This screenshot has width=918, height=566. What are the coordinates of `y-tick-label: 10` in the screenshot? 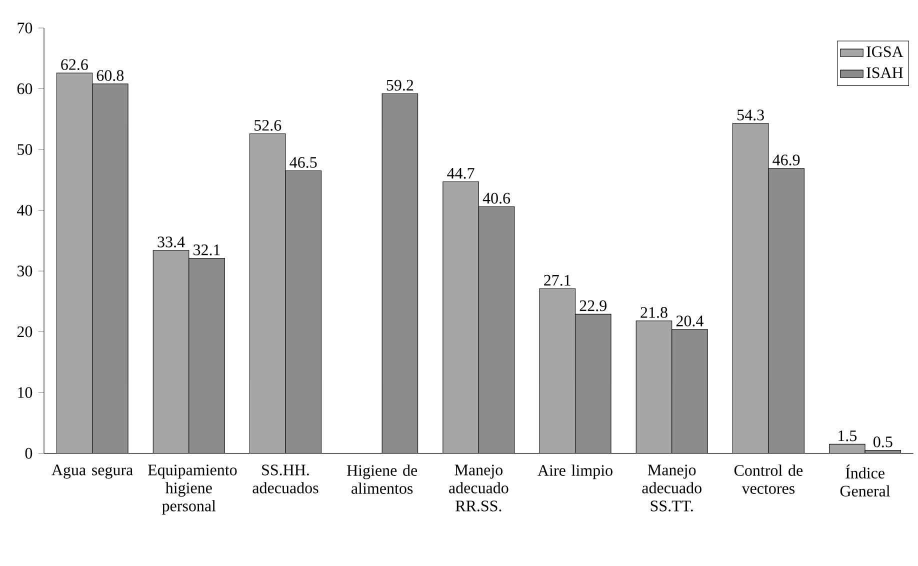 It's located at (25, 392).